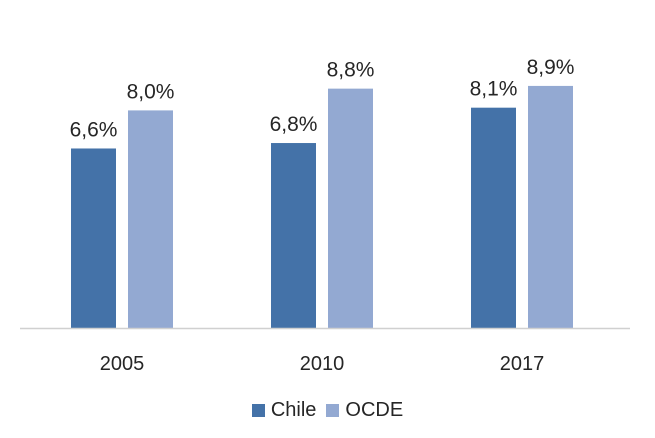  Describe the element at coordinates (551, 67) in the screenshot. I see `data-label-ocde-2017: 8,9%` at that location.